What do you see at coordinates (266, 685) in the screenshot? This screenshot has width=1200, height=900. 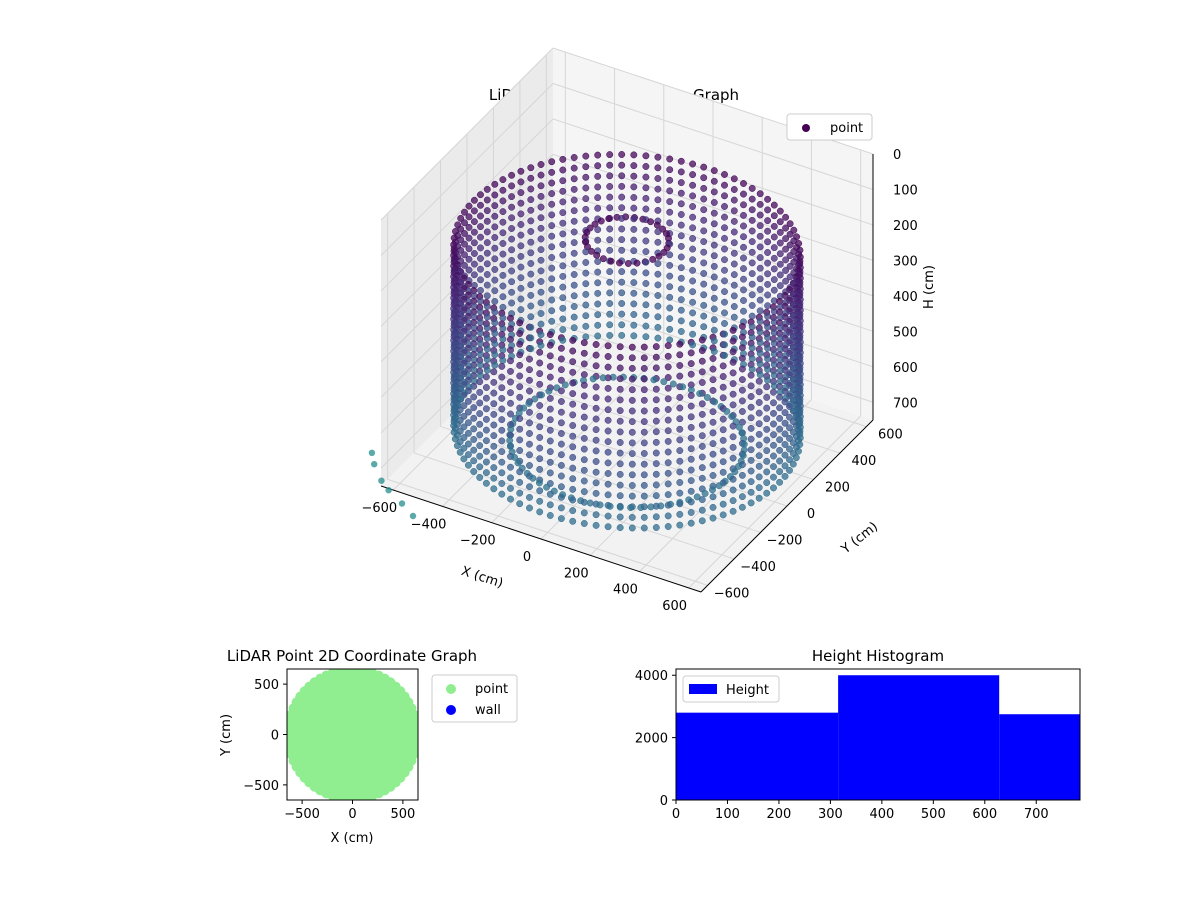 I see `y2-tick-label: 500` at bounding box center [266, 685].